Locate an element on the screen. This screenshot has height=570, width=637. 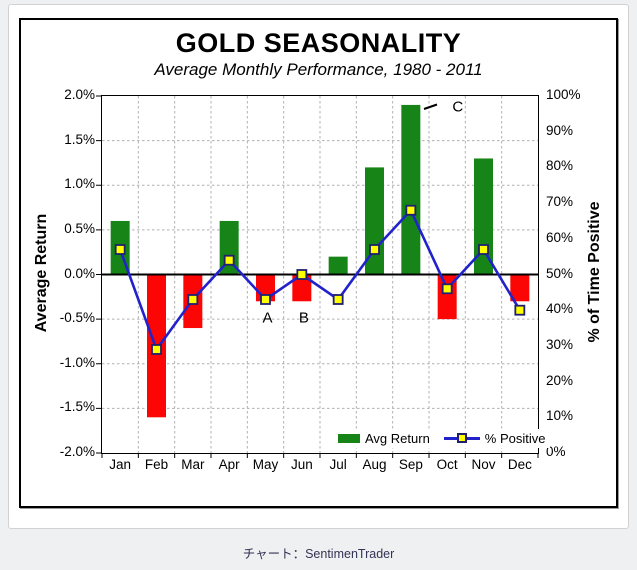
marker-aug is located at coordinates (374, 249).